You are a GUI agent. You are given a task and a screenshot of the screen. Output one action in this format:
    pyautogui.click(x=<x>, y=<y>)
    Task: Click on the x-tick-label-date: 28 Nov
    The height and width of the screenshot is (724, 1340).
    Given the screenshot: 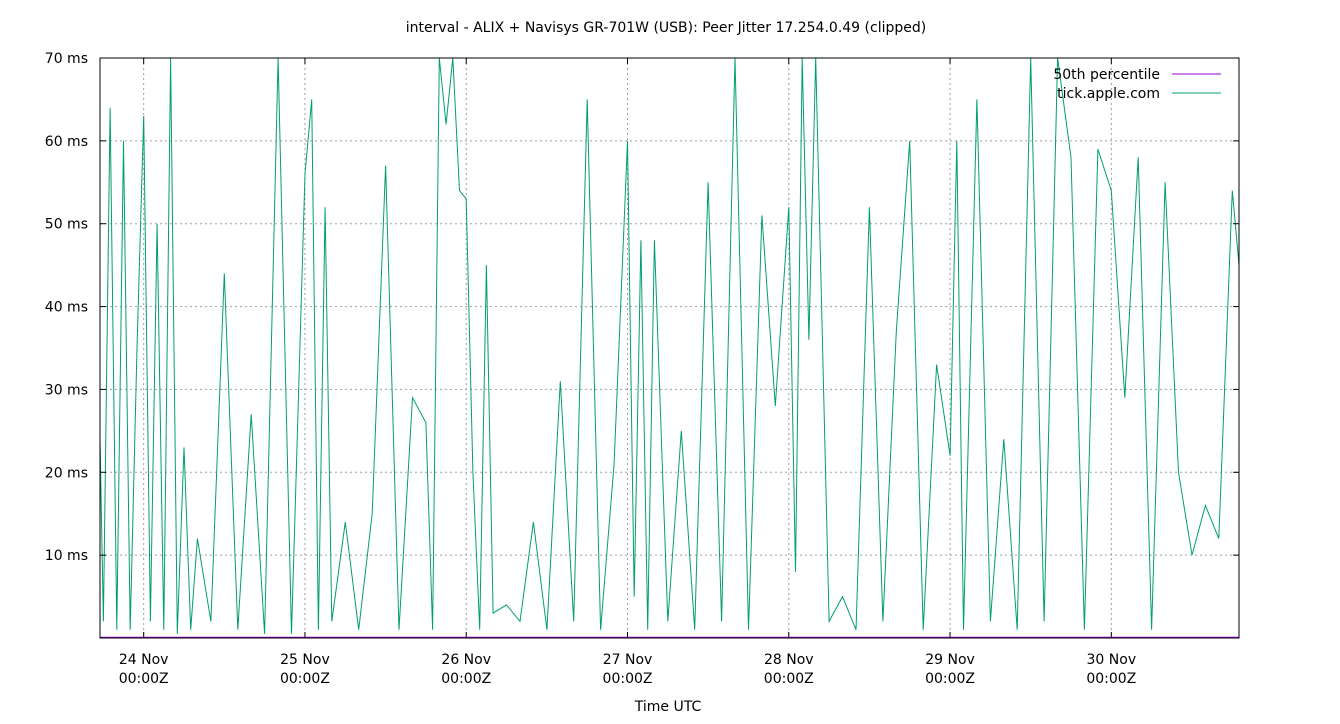 What is the action you would take?
    pyautogui.click(x=789, y=660)
    